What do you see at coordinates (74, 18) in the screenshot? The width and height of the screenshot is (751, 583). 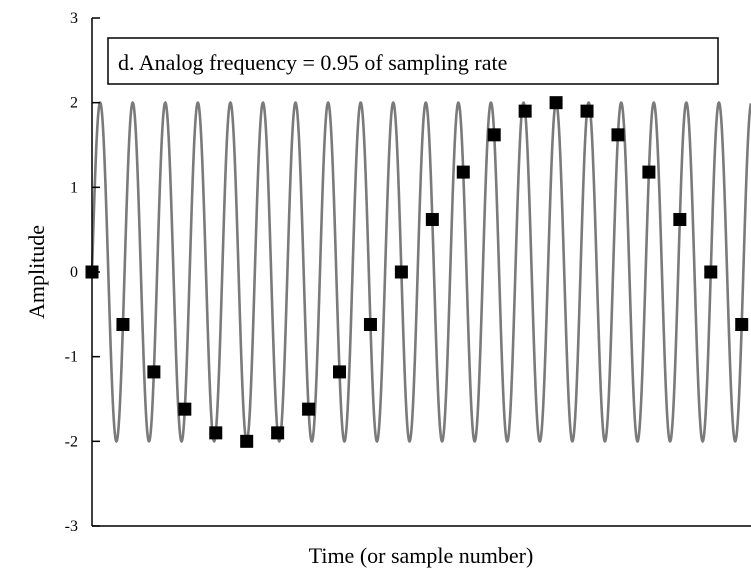 I see `y-tick-label: 3` at bounding box center [74, 18].